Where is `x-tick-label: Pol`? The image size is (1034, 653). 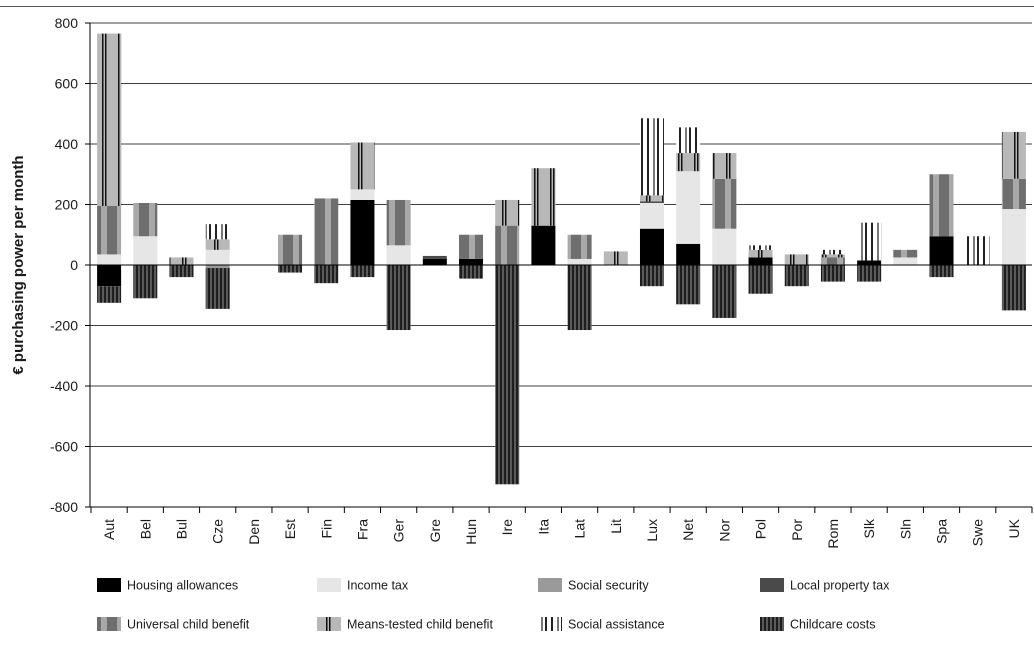 x-tick-label: Pol is located at coordinates (761, 529).